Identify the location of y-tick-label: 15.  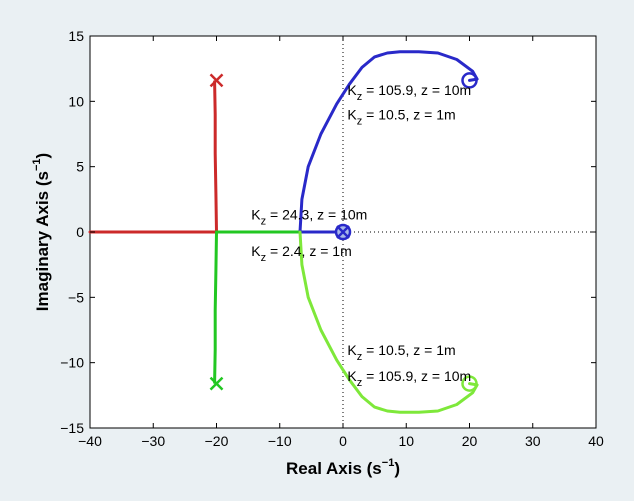
(76, 36).